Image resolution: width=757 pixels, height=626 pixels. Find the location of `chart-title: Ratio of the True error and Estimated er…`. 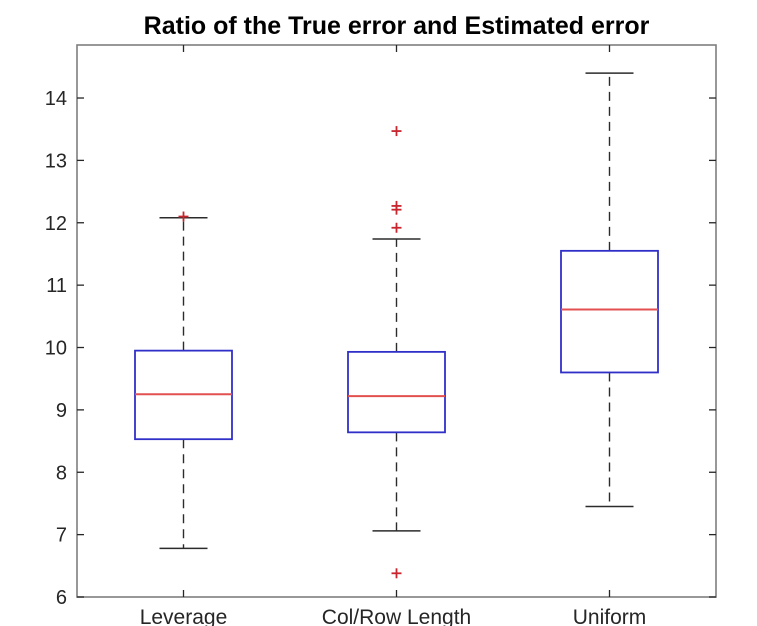

chart-title: Ratio of the True error and Estimated er… is located at coordinates (396, 26).